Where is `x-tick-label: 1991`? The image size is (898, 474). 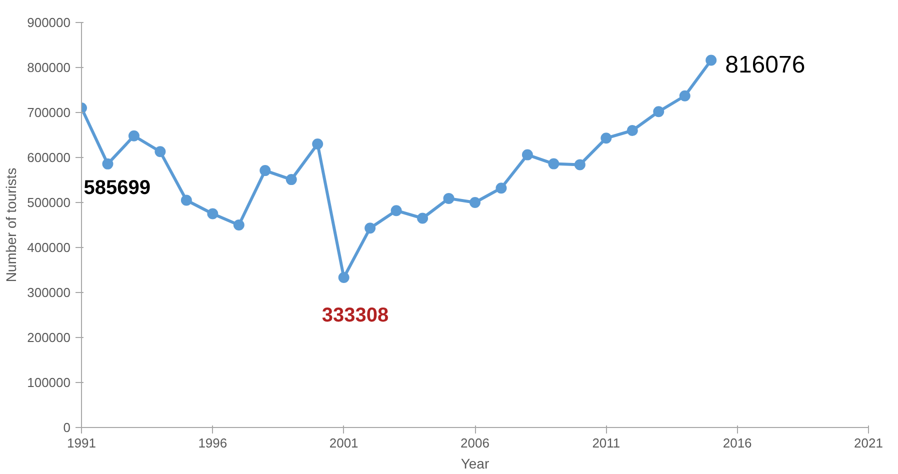
x-tick-label: 1991 is located at coordinates (81, 443).